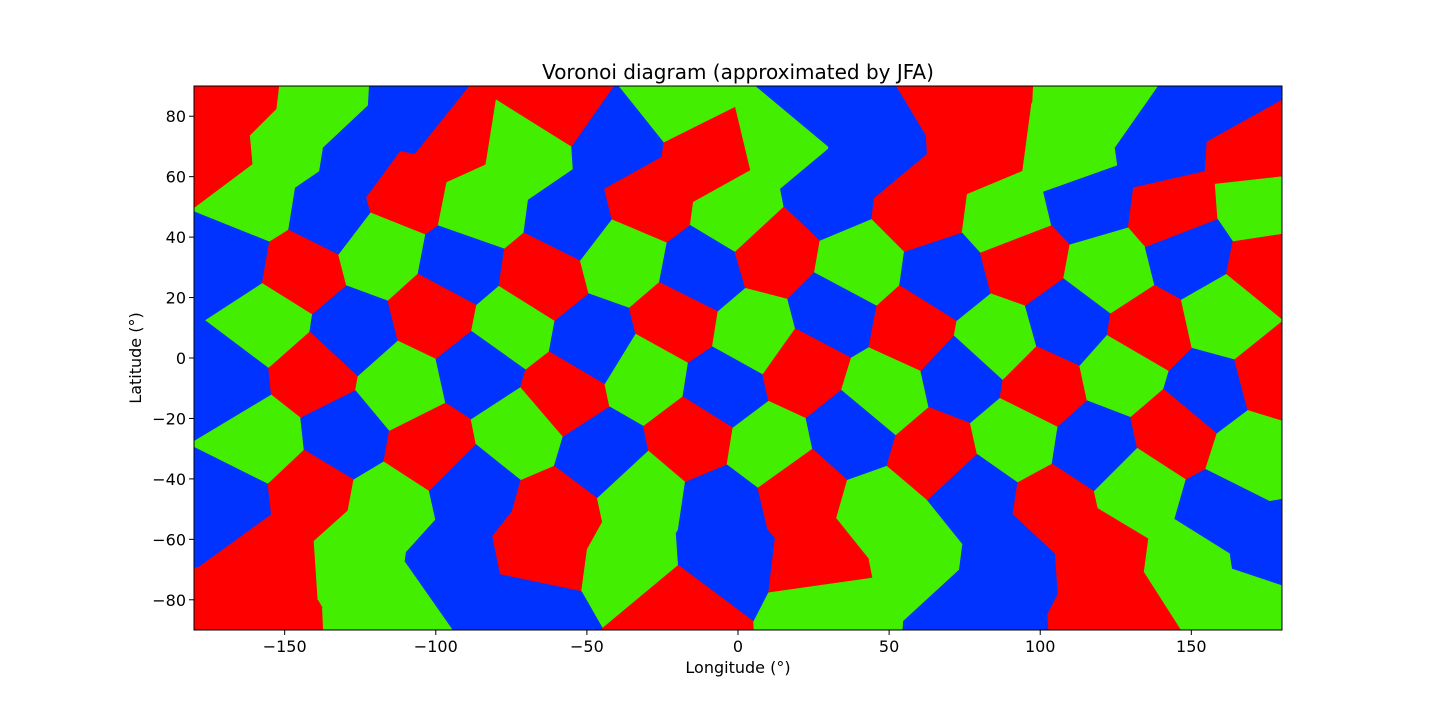 The height and width of the screenshot is (720, 1440). Describe the element at coordinates (738, 646) in the screenshot. I see `x-tick-label: 0` at that location.